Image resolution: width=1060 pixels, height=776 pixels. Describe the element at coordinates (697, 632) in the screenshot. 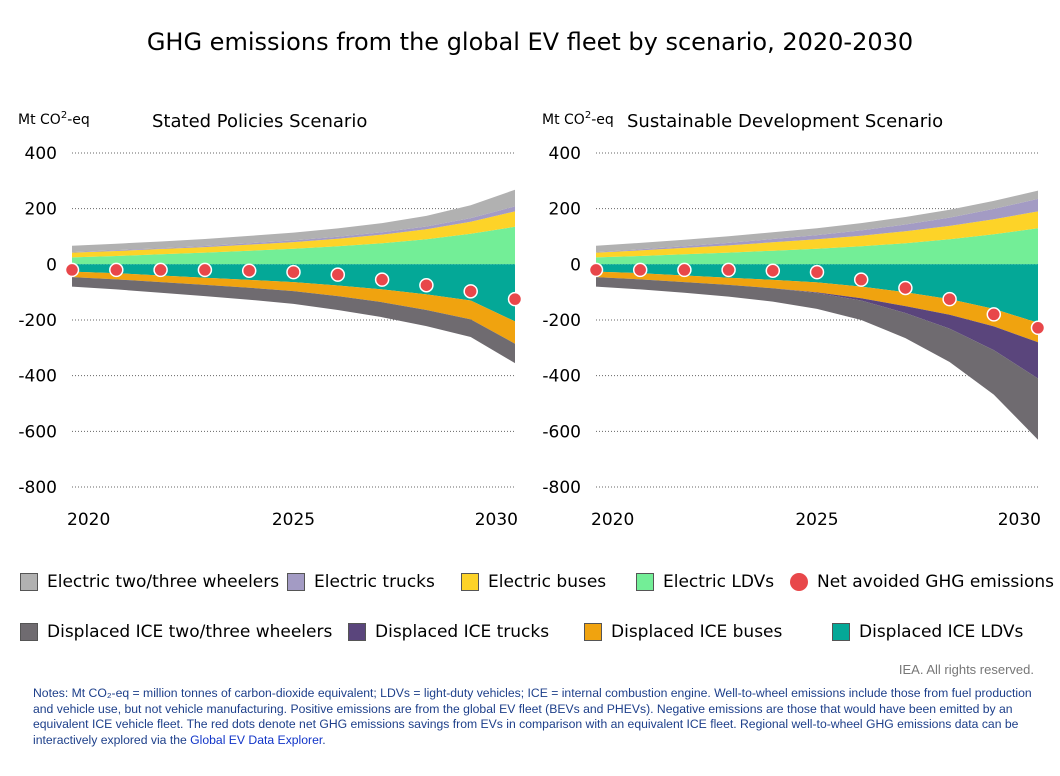

I see `legend-label: Displaced ICE buses` at that location.